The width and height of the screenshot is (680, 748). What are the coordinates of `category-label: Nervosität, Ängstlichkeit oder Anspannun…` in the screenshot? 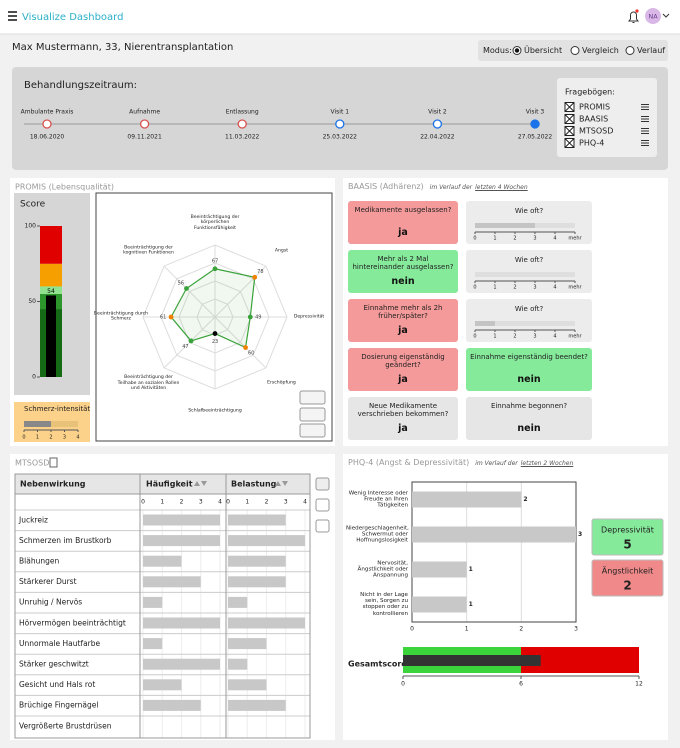 It's located at (382, 569).